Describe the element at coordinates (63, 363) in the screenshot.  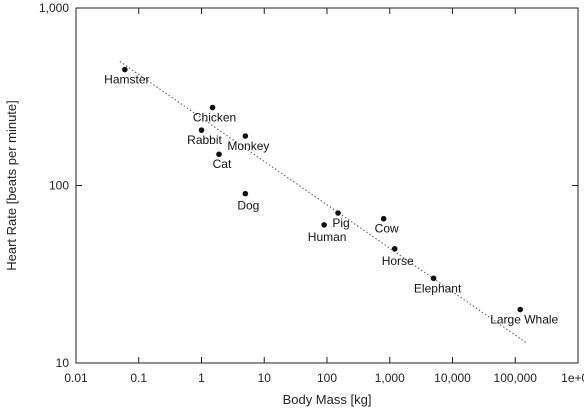
I see `y-tick-label: 10` at that location.